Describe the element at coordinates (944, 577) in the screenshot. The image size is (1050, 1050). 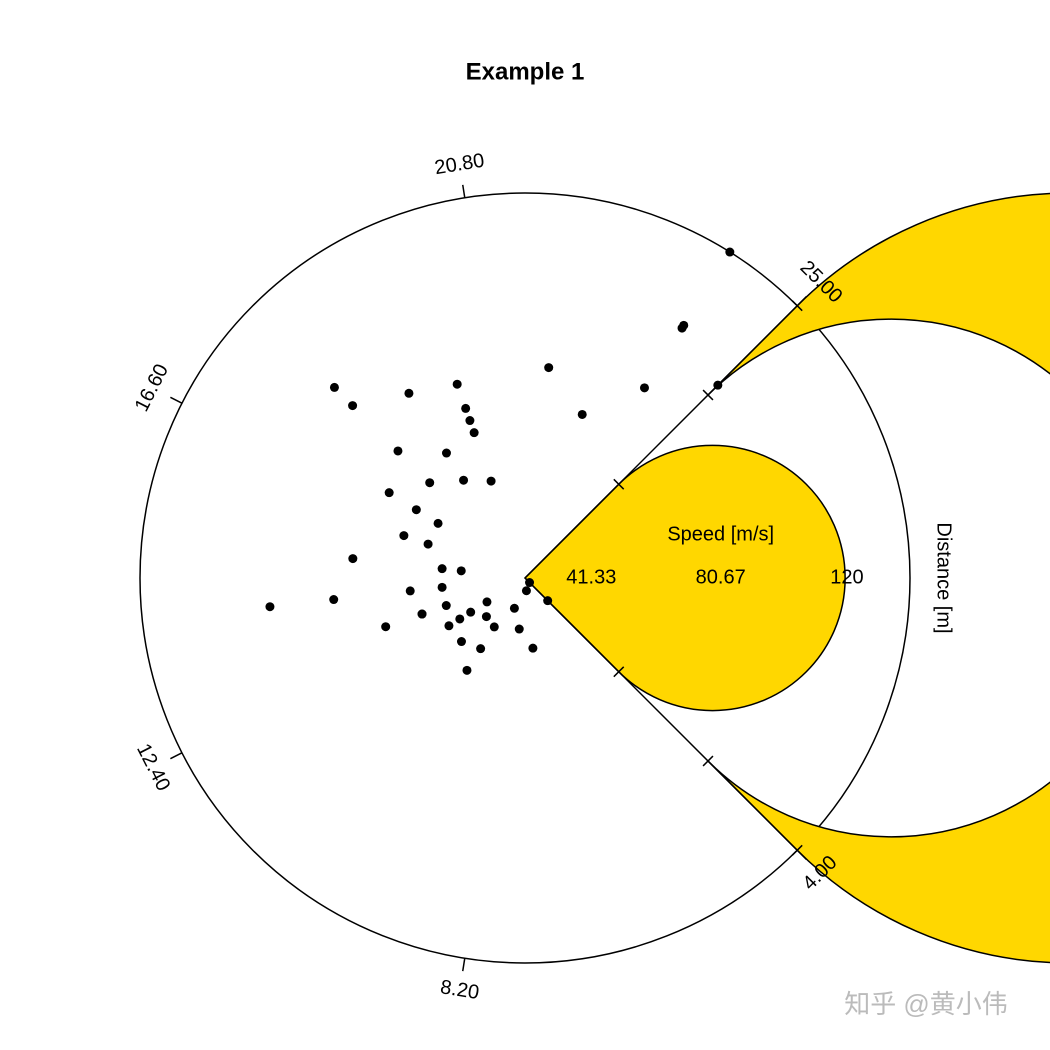
I see `x-axis-label: Distance [m]` at that location.